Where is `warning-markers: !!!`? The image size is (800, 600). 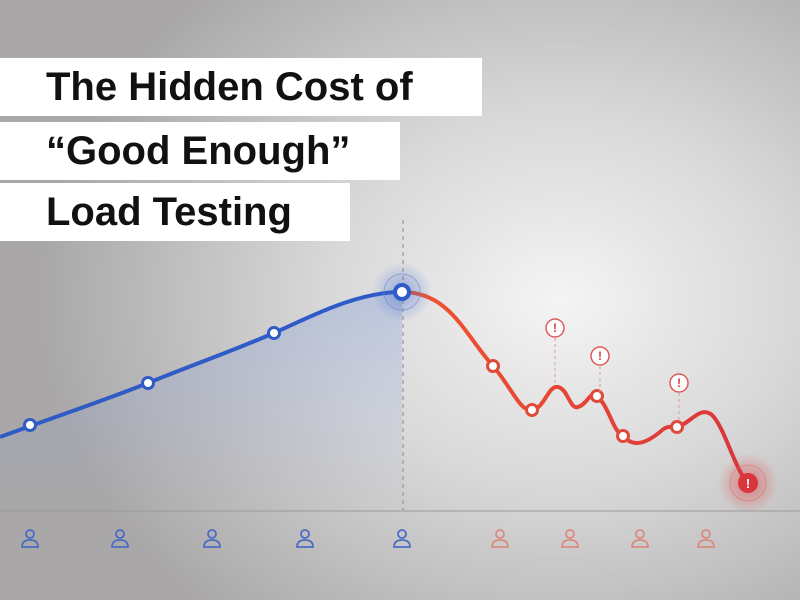
warning-markers: !!! is located at coordinates (617, 371).